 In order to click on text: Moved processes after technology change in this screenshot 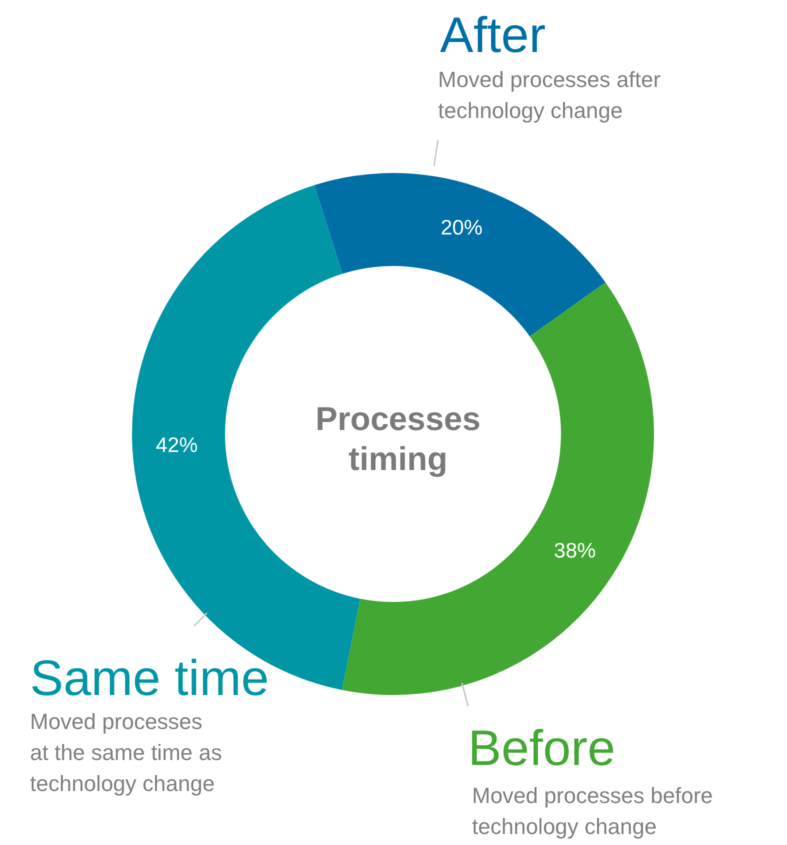, I will do `click(549, 95)`.